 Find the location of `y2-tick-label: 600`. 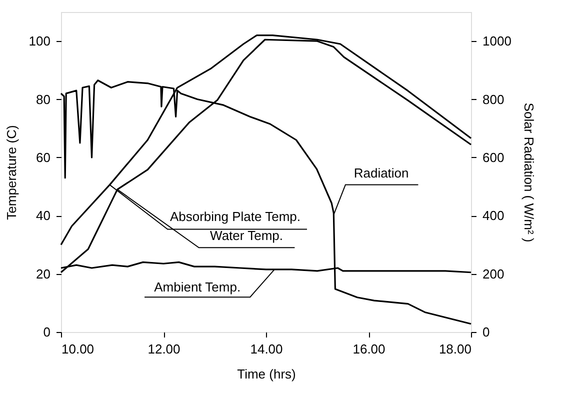

y2-tick-label: 600 is located at coordinates (493, 157).